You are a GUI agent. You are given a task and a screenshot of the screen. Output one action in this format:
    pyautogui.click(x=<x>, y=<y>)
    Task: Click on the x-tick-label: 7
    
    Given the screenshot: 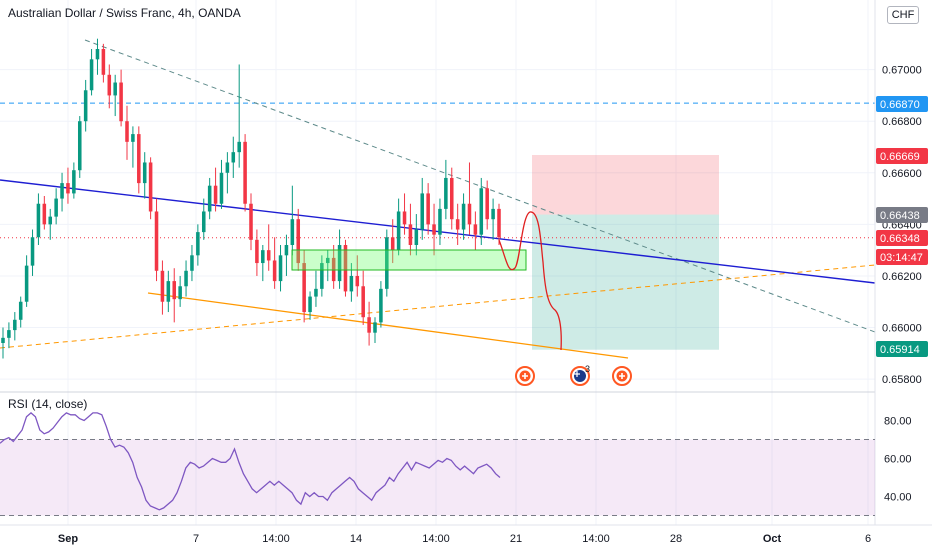 What is the action you would take?
    pyautogui.click(x=196, y=539)
    